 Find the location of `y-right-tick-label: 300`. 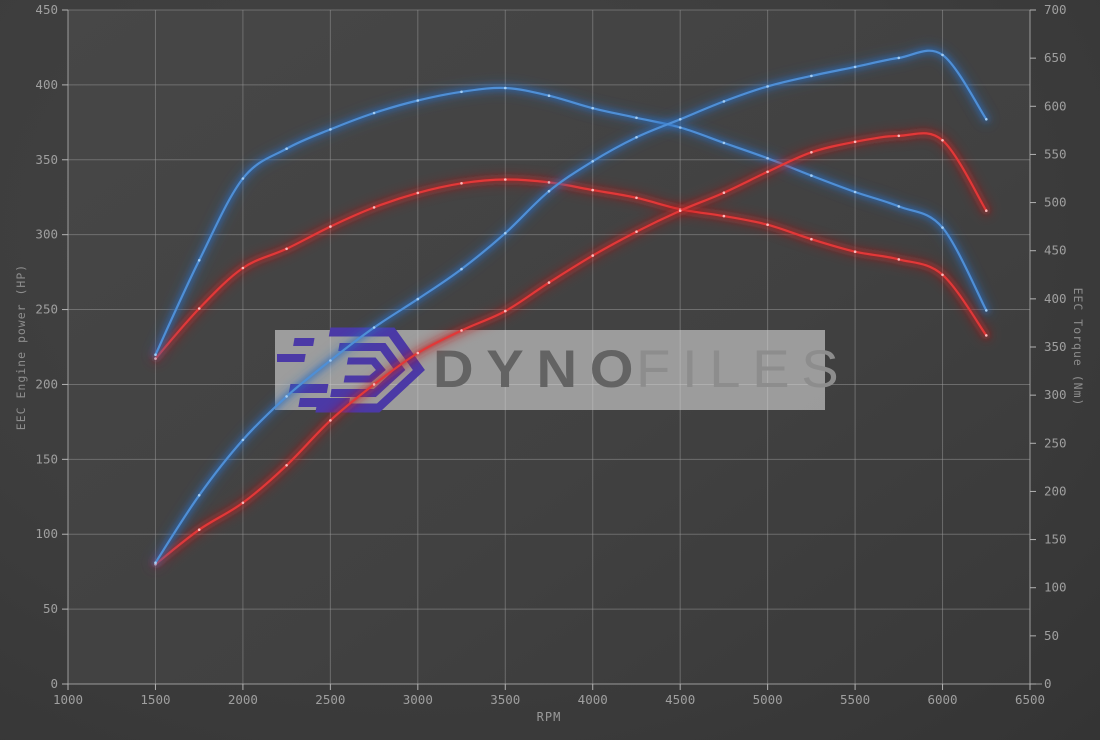

y-right-tick-label: 300 is located at coordinates (1055, 394).